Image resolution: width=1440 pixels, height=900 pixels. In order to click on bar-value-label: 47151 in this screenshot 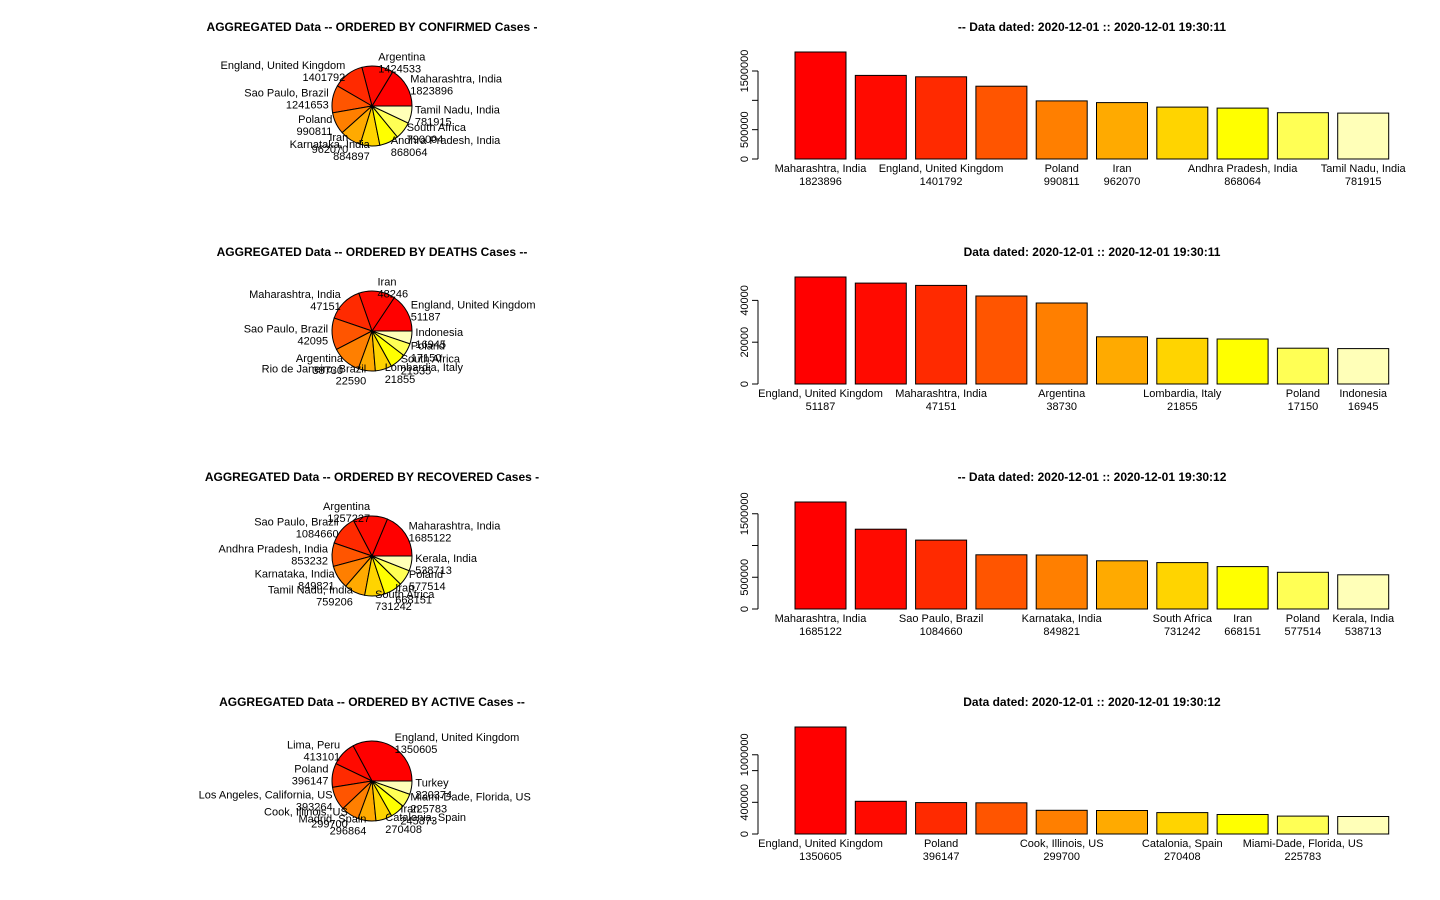, I will do `click(941, 407)`.